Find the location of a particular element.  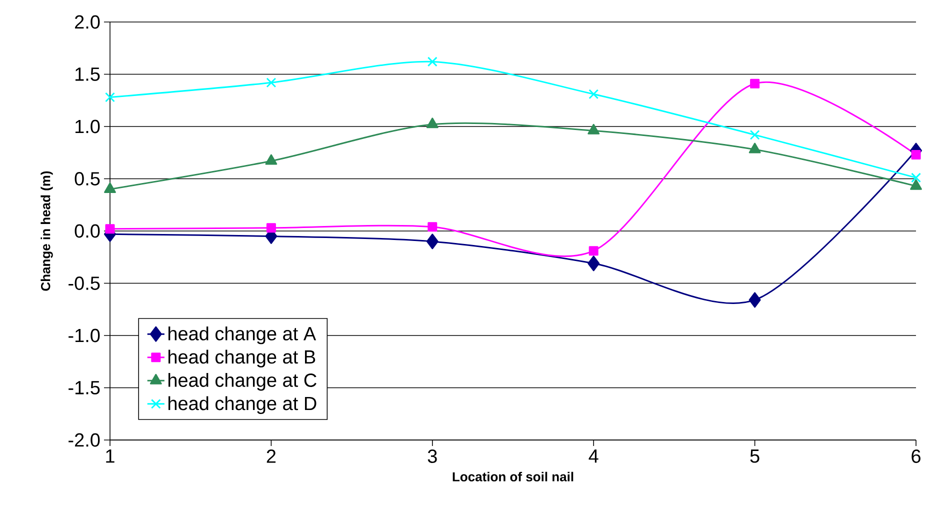

y-tick-label: -2.0 is located at coordinates (84, 440).